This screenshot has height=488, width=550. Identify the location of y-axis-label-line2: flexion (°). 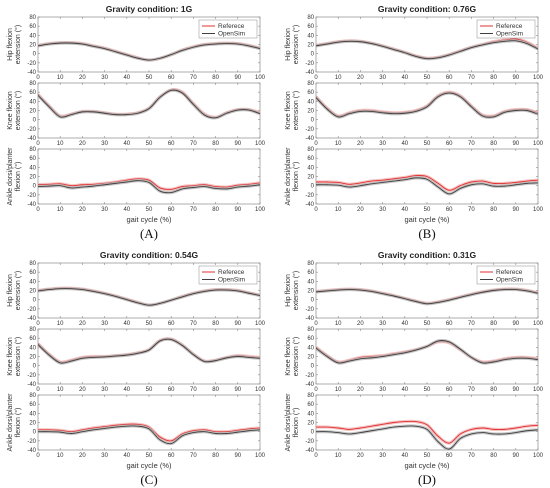
(18, 177).